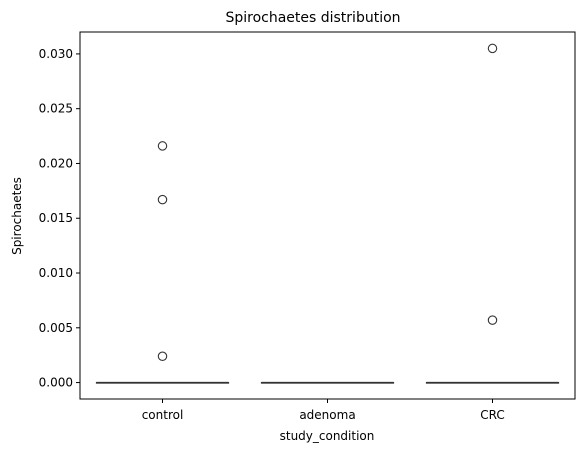  Describe the element at coordinates (56, 54) in the screenshot. I see `y-tick-label: 0.030` at that location.